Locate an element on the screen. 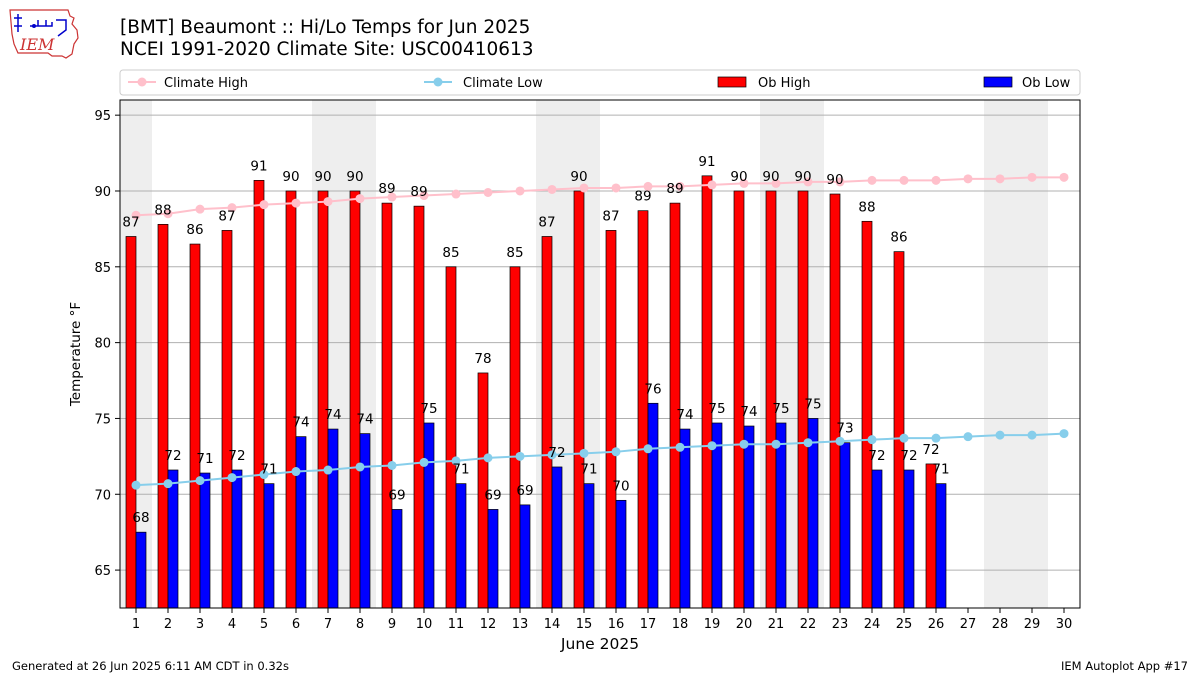 This screenshot has width=1200, height=675. legend-climate-high-marker is located at coordinates (142, 82).